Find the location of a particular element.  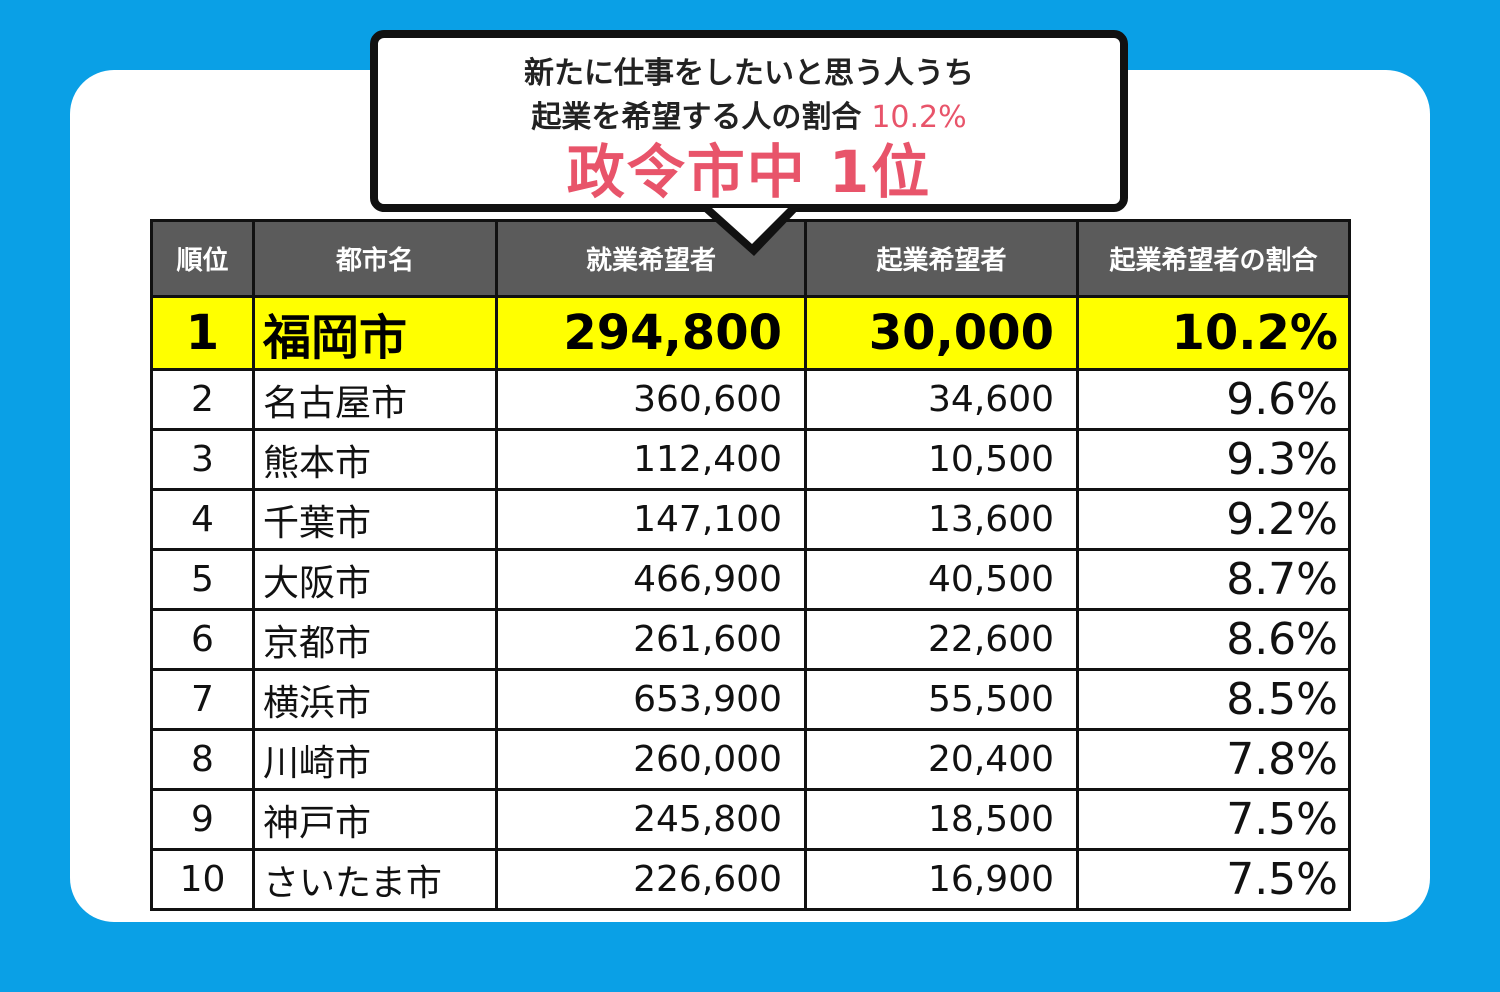

rank-cell: 4 is located at coordinates (202, 519).